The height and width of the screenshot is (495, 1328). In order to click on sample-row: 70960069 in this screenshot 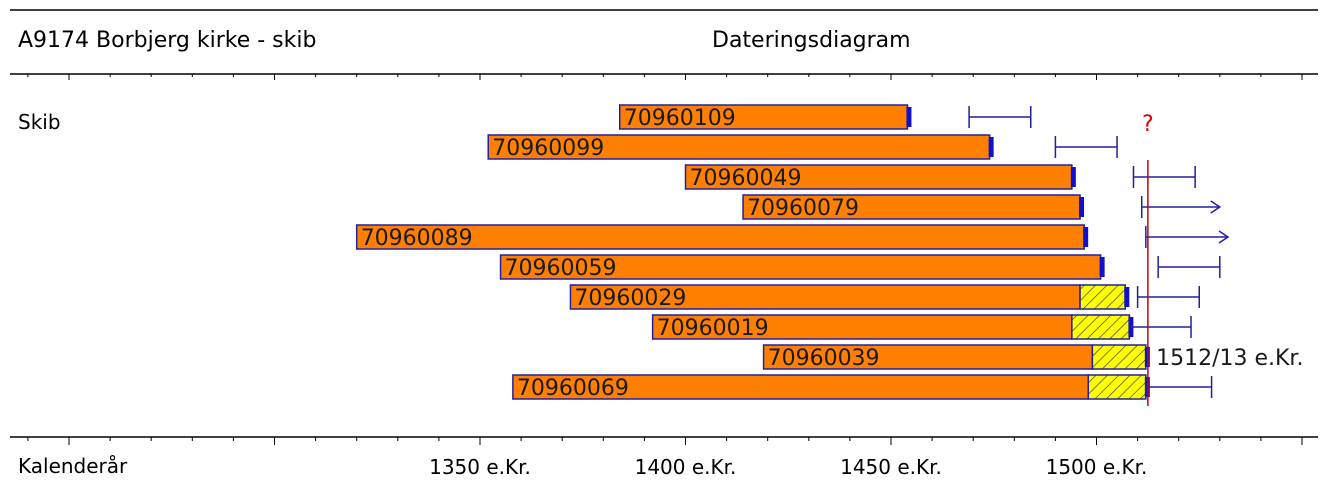, I will do `click(862, 387)`.